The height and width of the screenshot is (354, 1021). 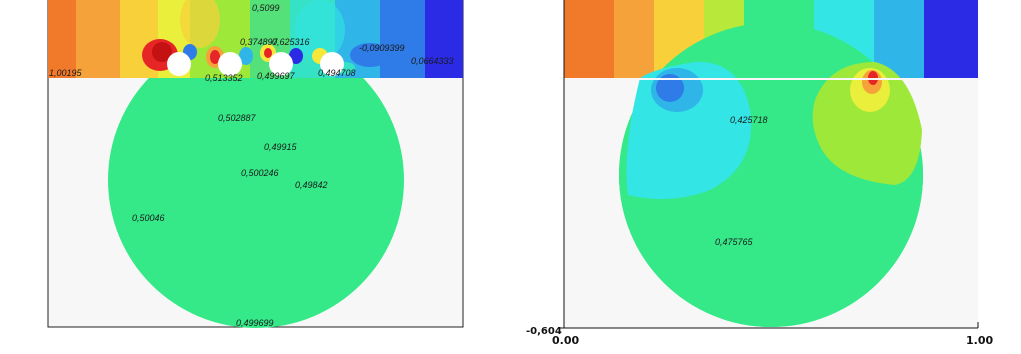 I want to click on contour-value-label: 0,499697, so click(x=276, y=76).